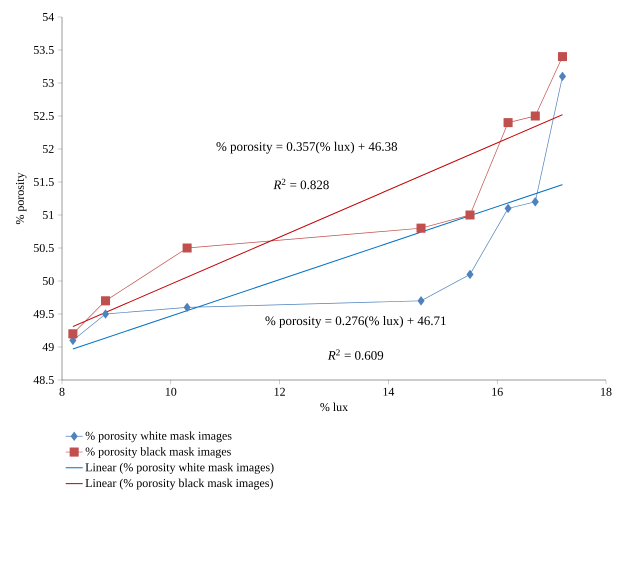  Describe the element at coordinates (48, 83) in the screenshot. I see `y-tick-label: 53` at that location.